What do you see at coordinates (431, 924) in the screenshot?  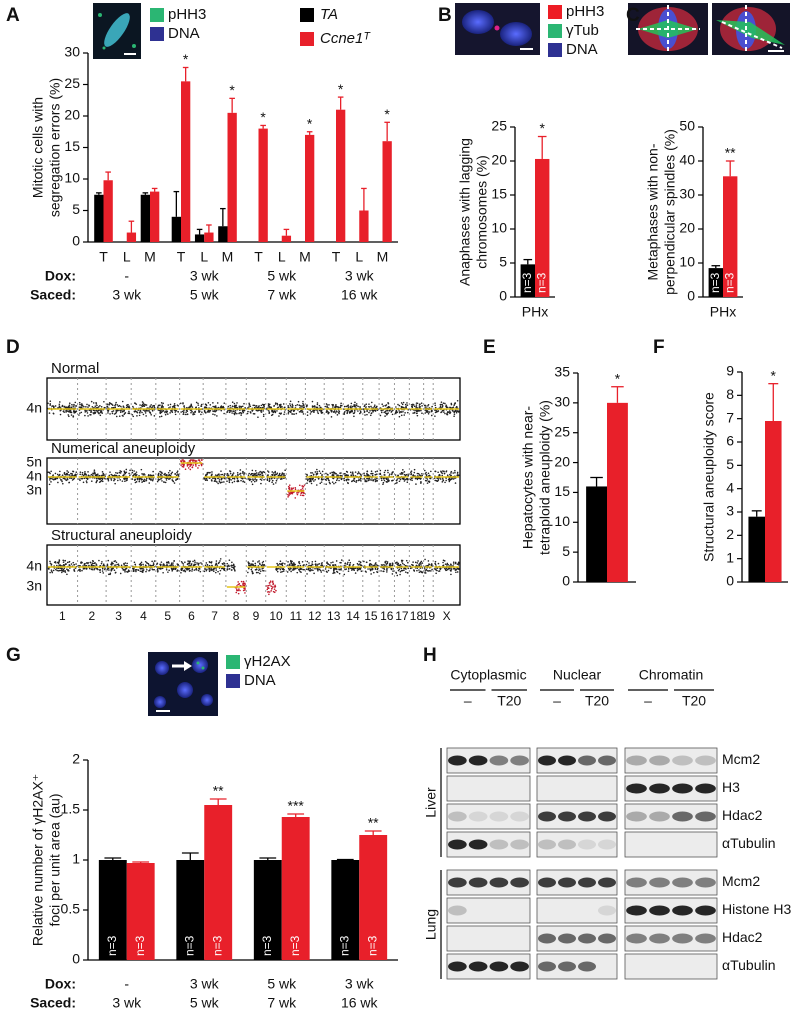 I see `tissue-label: Lung` at bounding box center [431, 924].